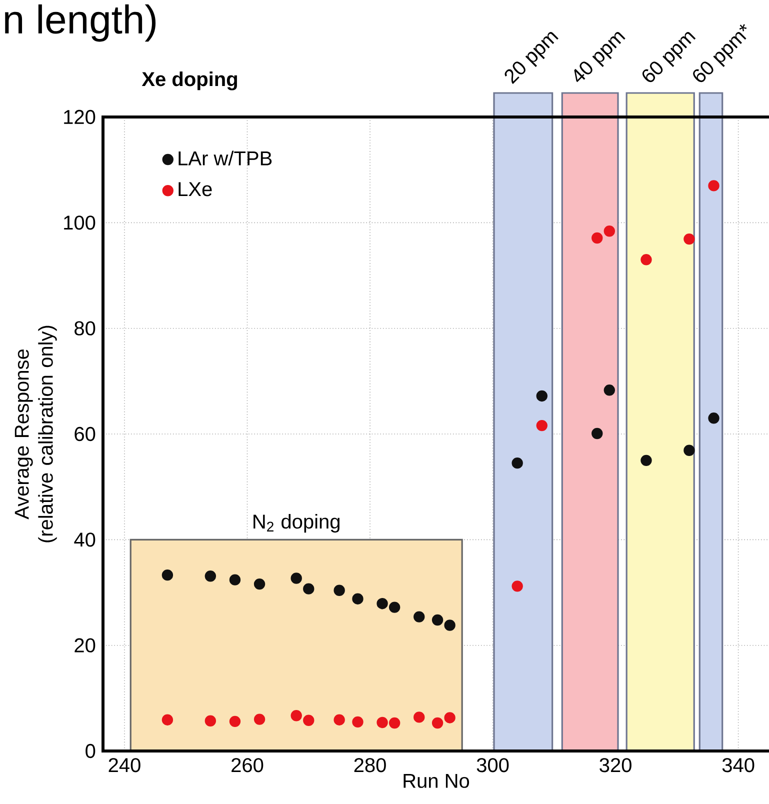 The height and width of the screenshot is (804, 769). I want to click on y-tick-label: 80, so click(85, 328).